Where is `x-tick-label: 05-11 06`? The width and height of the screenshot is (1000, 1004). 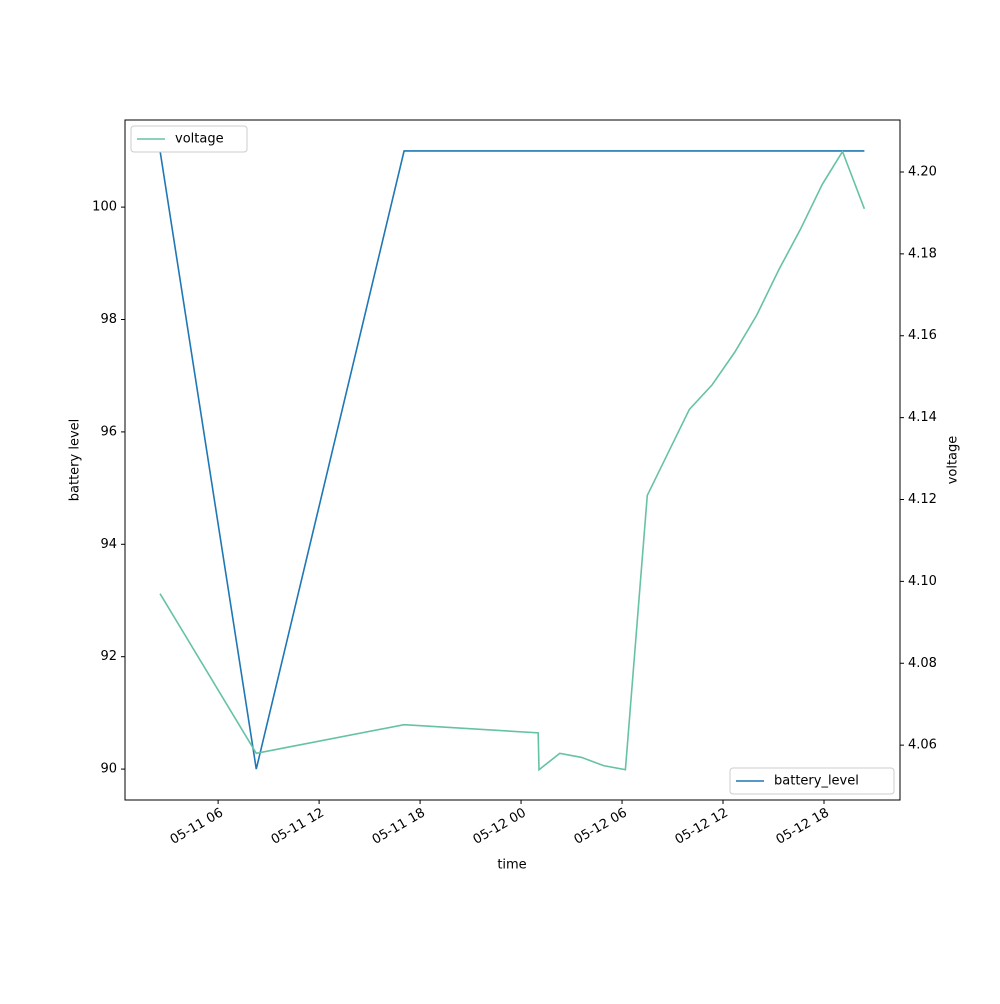 x-tick-label: 05-11 06 is located at coordinates (197, 827).